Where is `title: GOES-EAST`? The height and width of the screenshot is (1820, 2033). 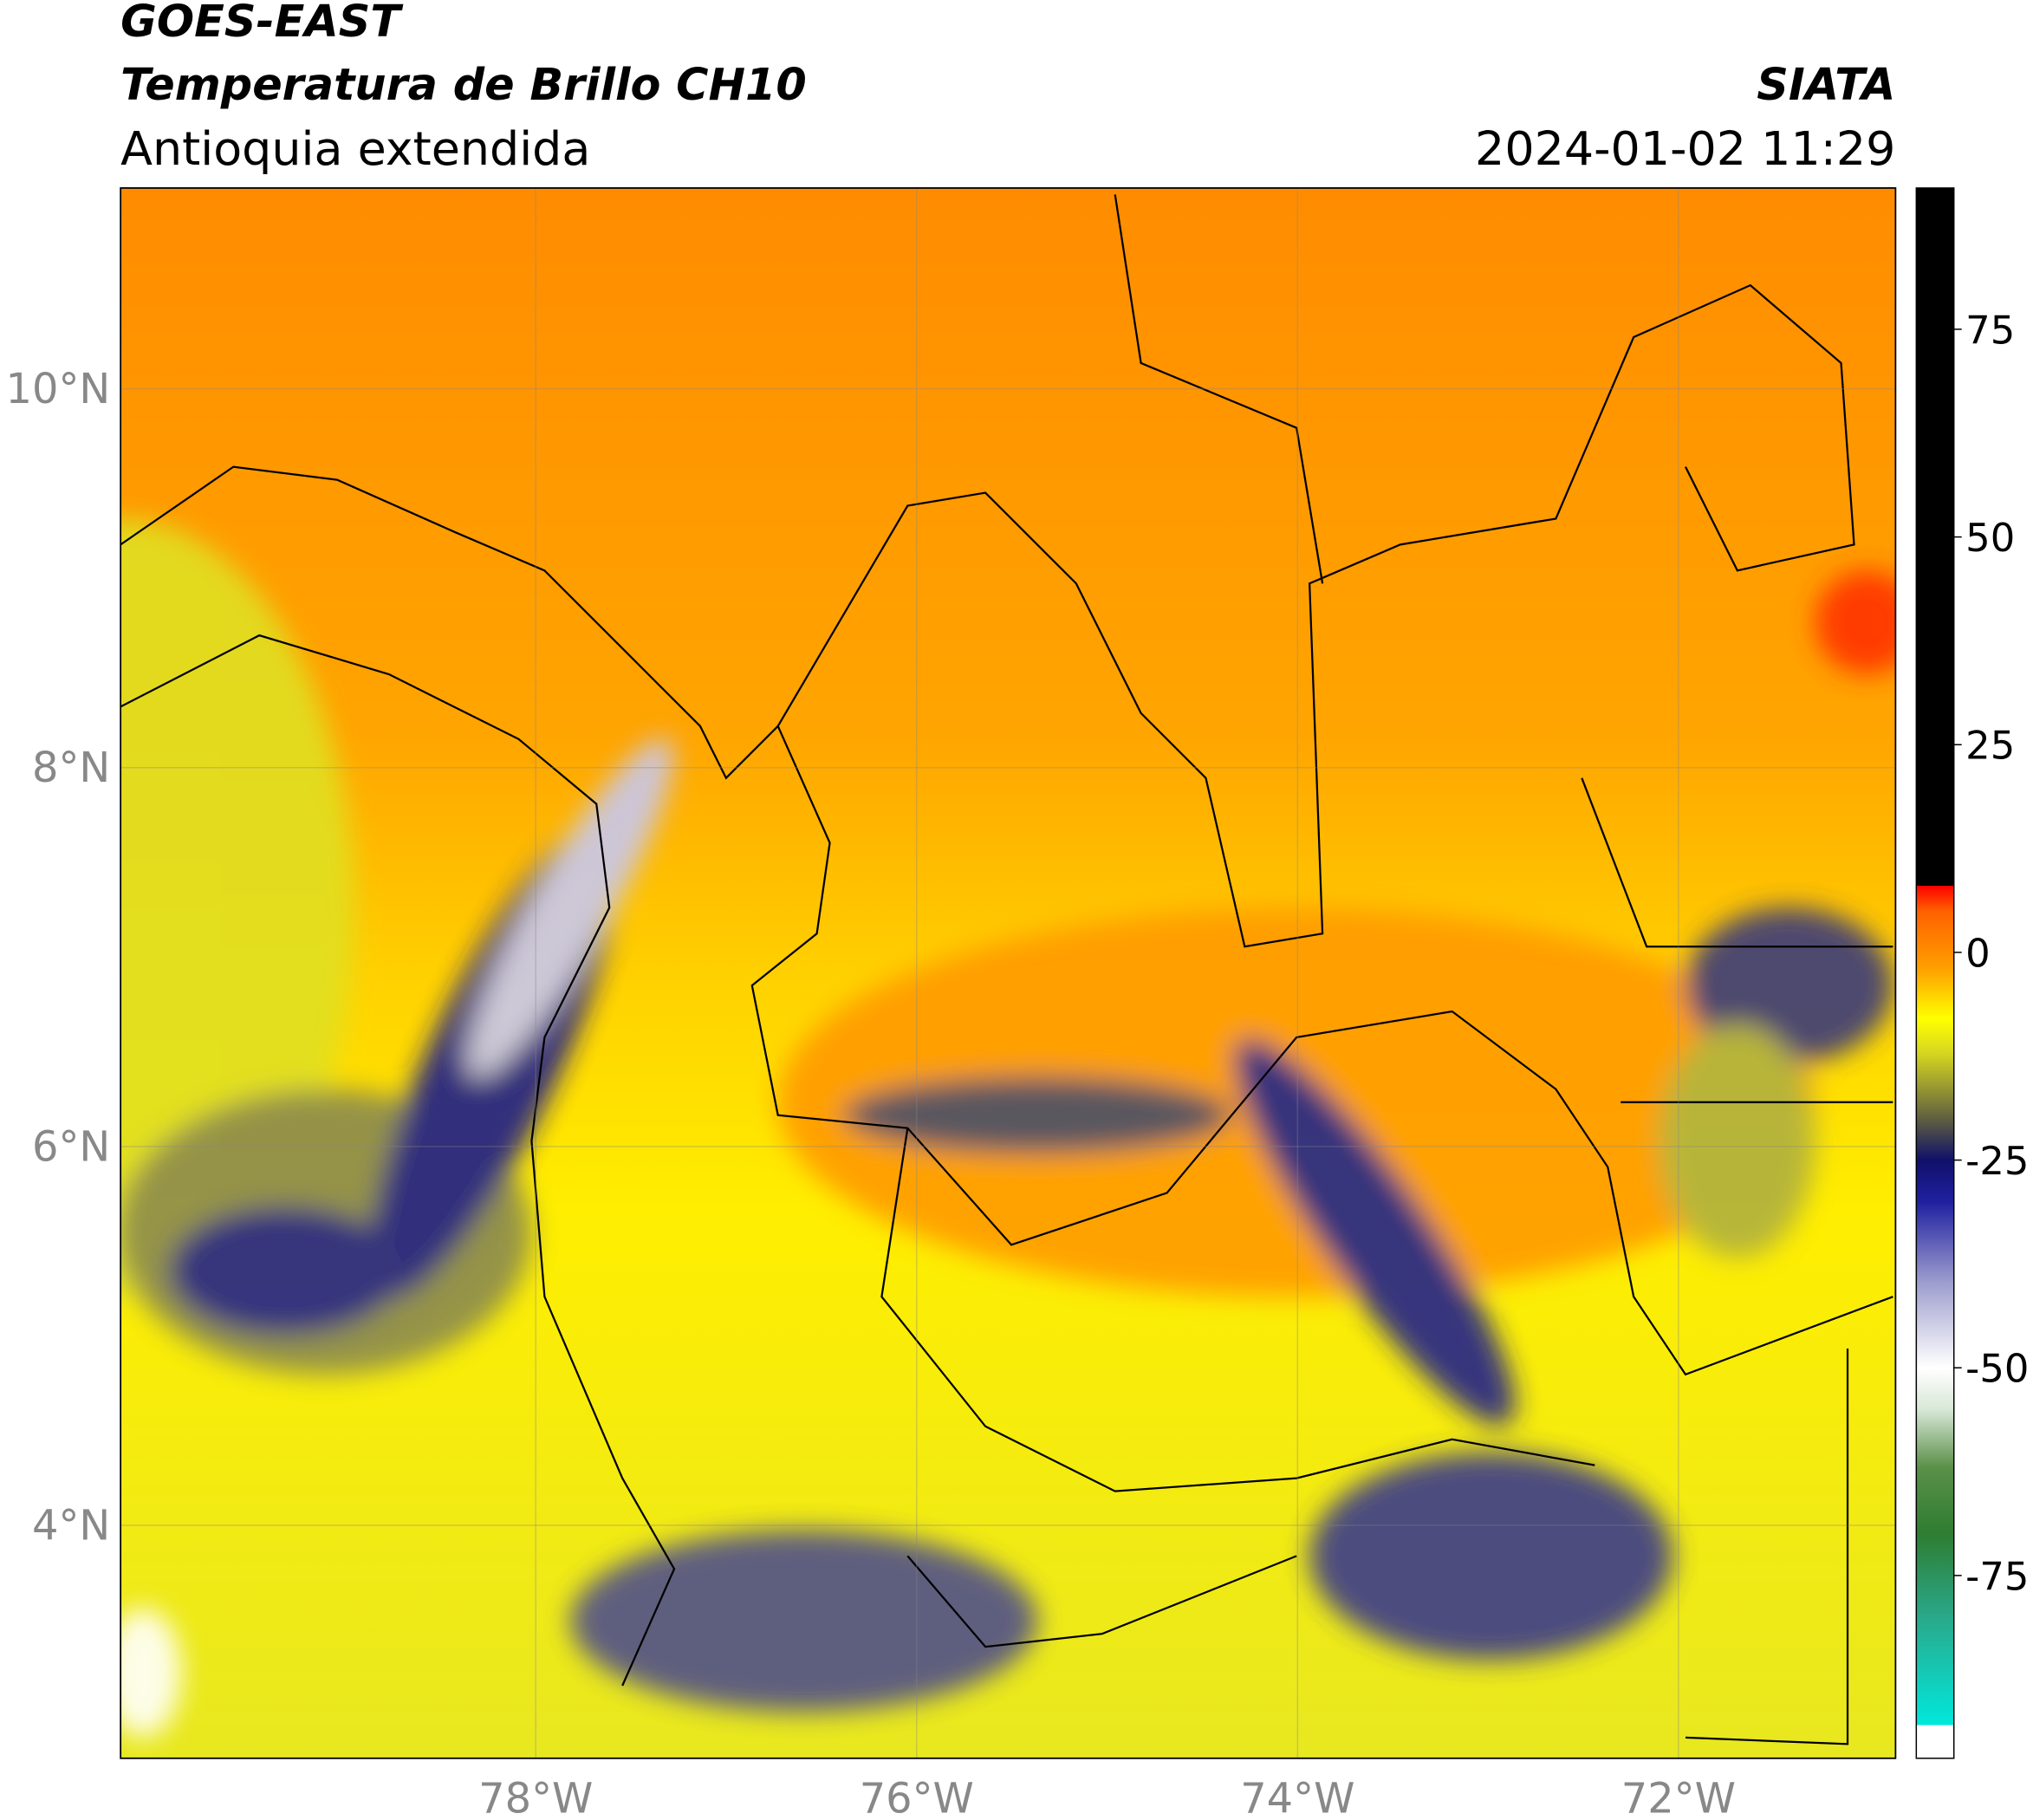
title: GOES-EAST is located at coordinates (262, 23).